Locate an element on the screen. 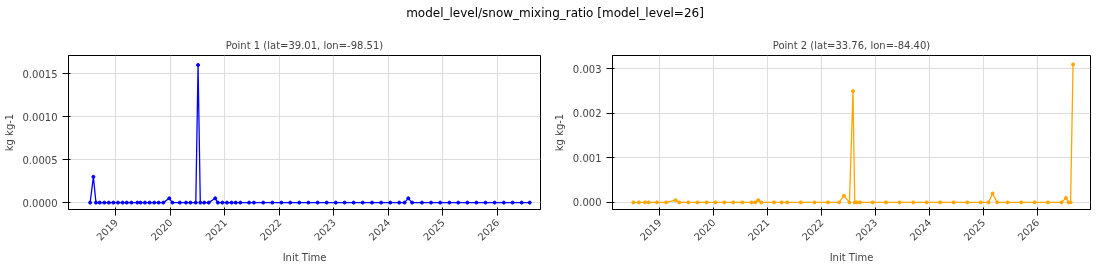 The width and height of the screenshot is (1110, 266). y-tick-label: 0.0015 is located at coordinates (40, 74).